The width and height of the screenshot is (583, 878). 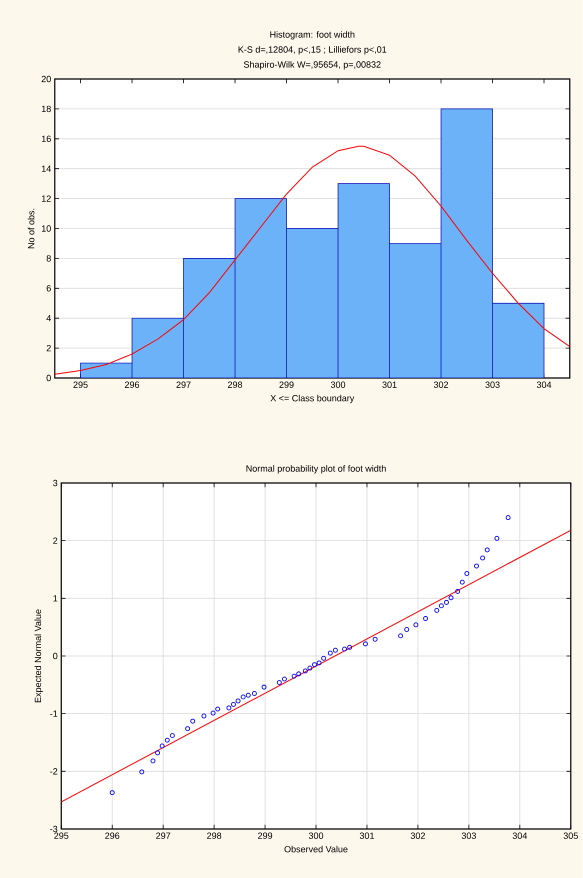 What do you see at coordinates (49, 318) in the screenshot?
I see `y-tick-label: 4` at bounding box center [49, 318].